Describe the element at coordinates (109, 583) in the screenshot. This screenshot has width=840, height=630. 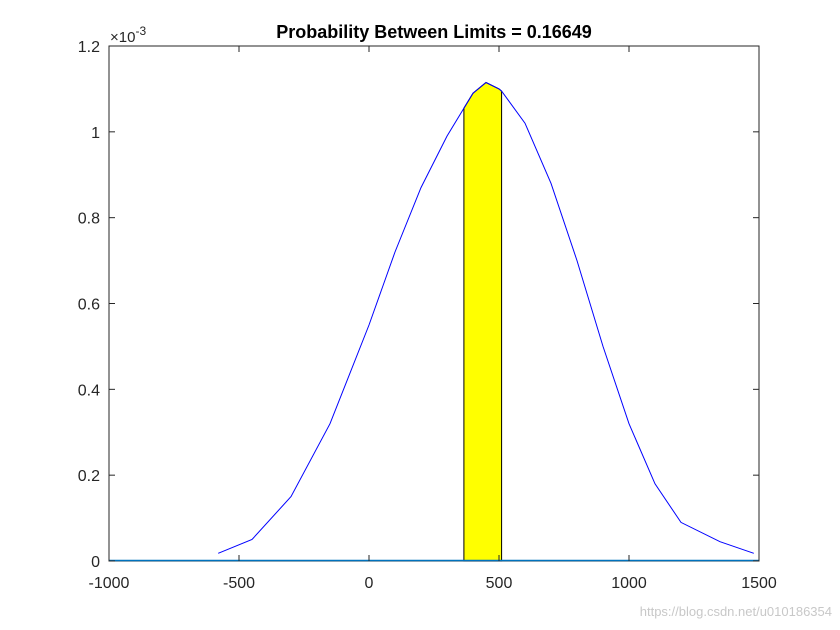
I see `x-tick-label: -1000` at that location.